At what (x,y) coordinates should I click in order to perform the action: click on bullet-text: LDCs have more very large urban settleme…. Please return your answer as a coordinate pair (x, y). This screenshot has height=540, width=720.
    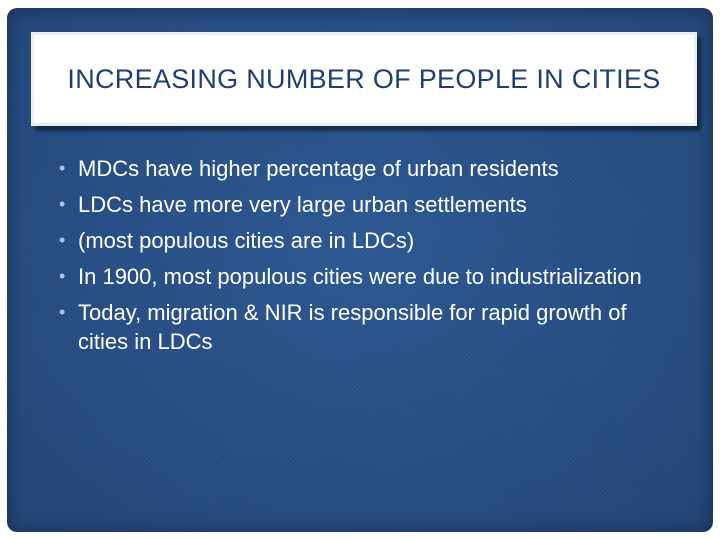
    Looking at the image, I should click on (302, 204).